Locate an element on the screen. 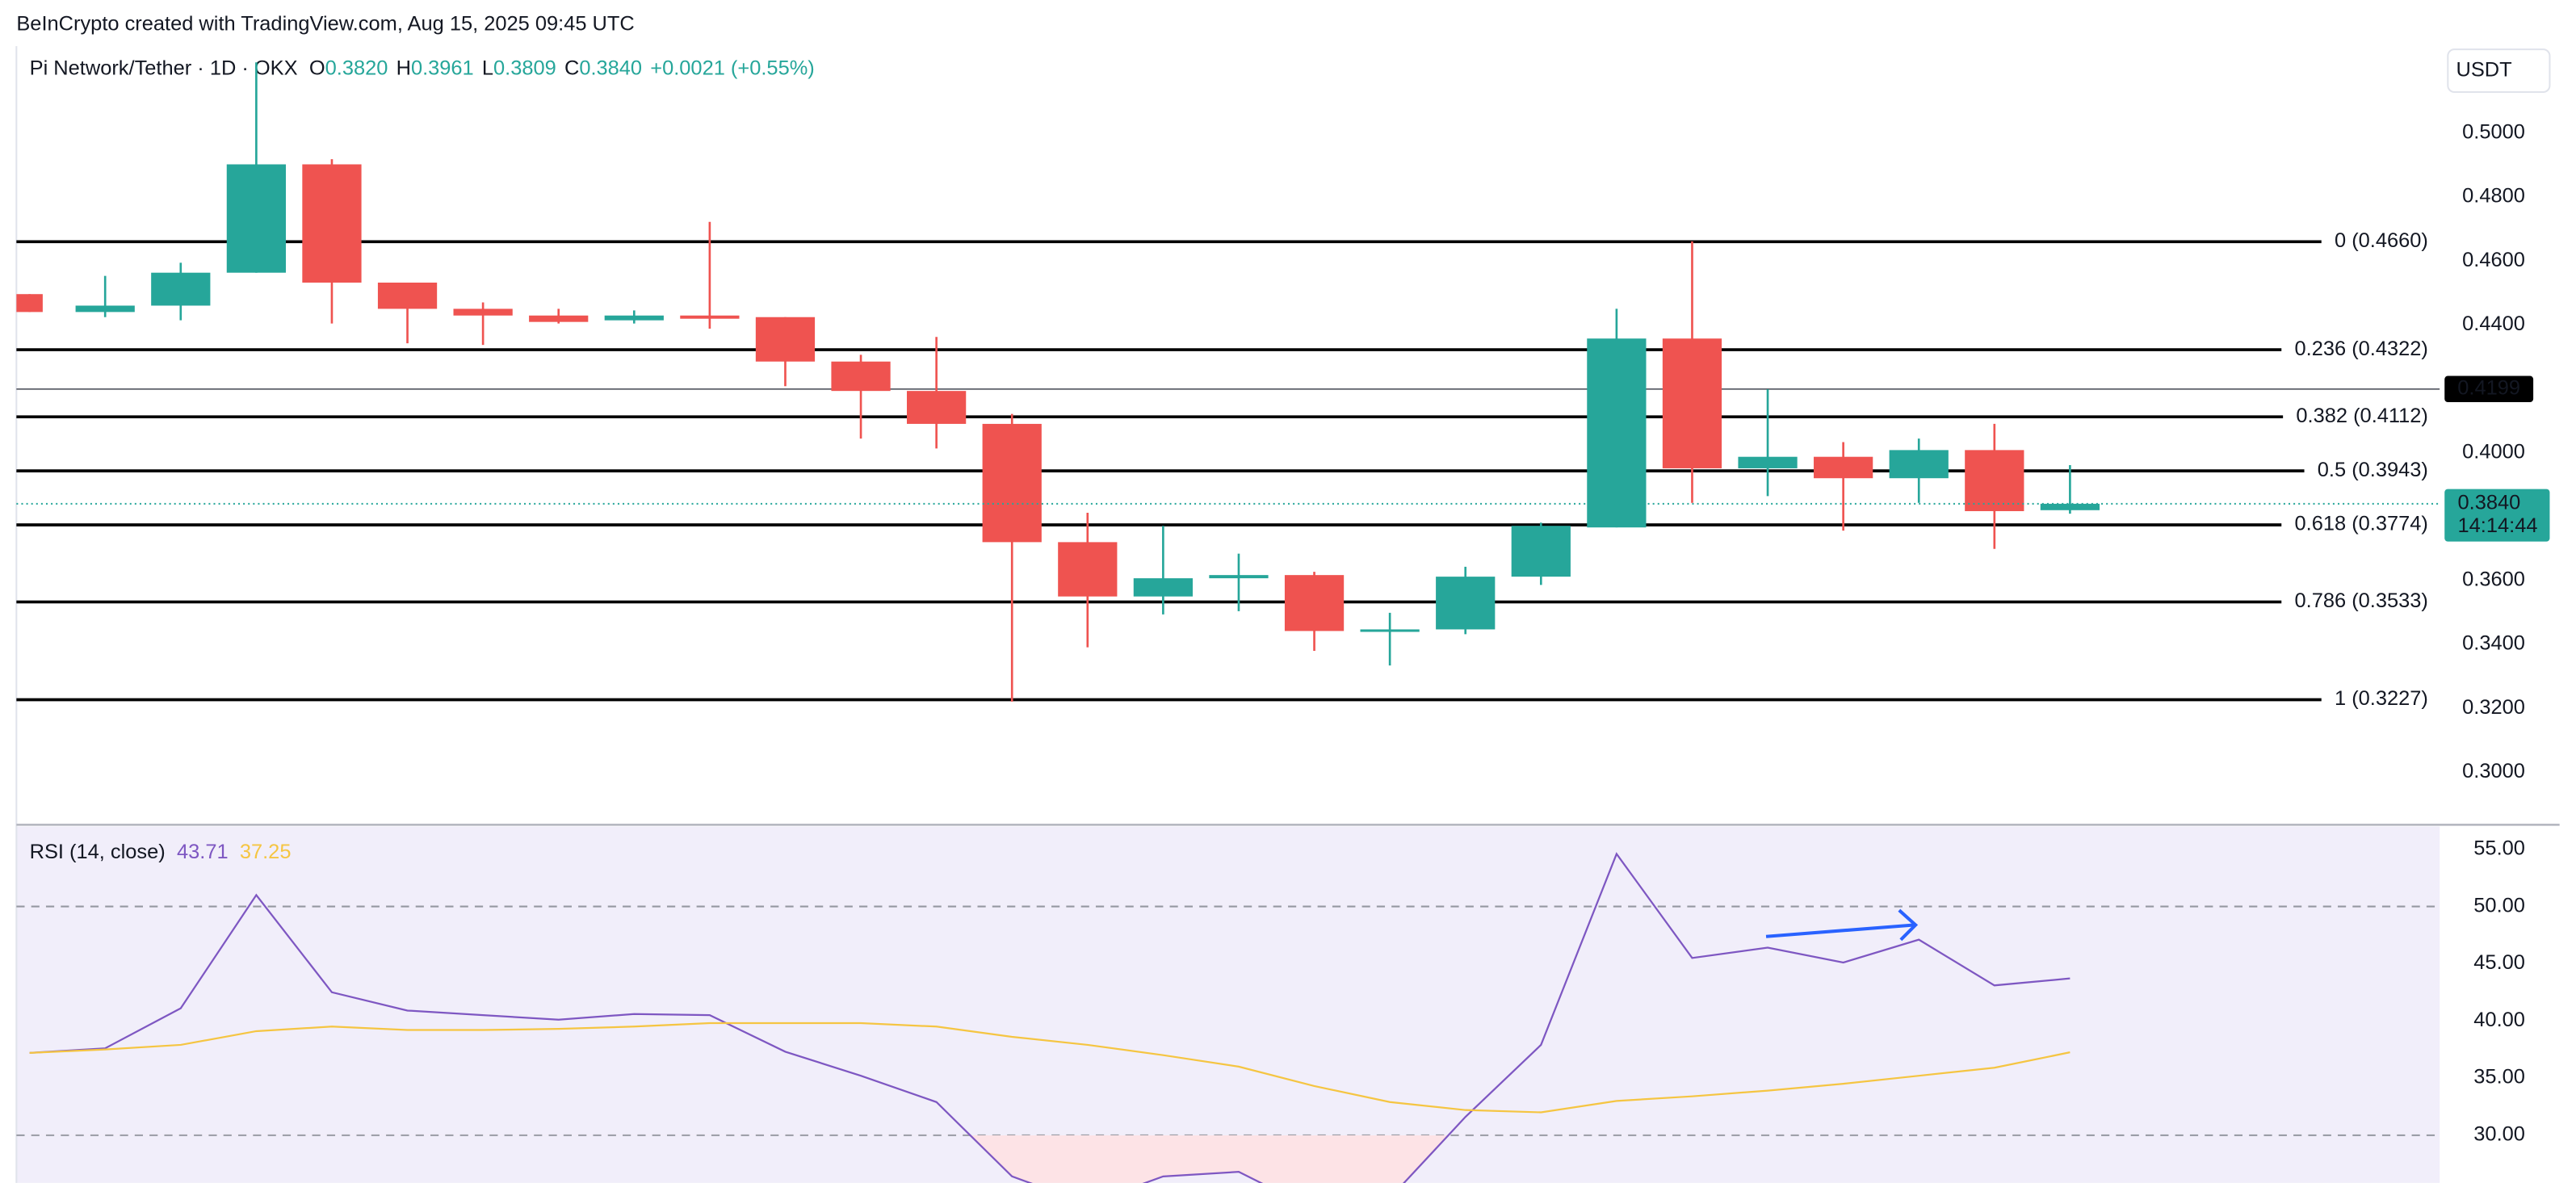 This screenshot has width=2576, height=1183. ohlc-value: 0.3840 is located at coordinates (610, 68).